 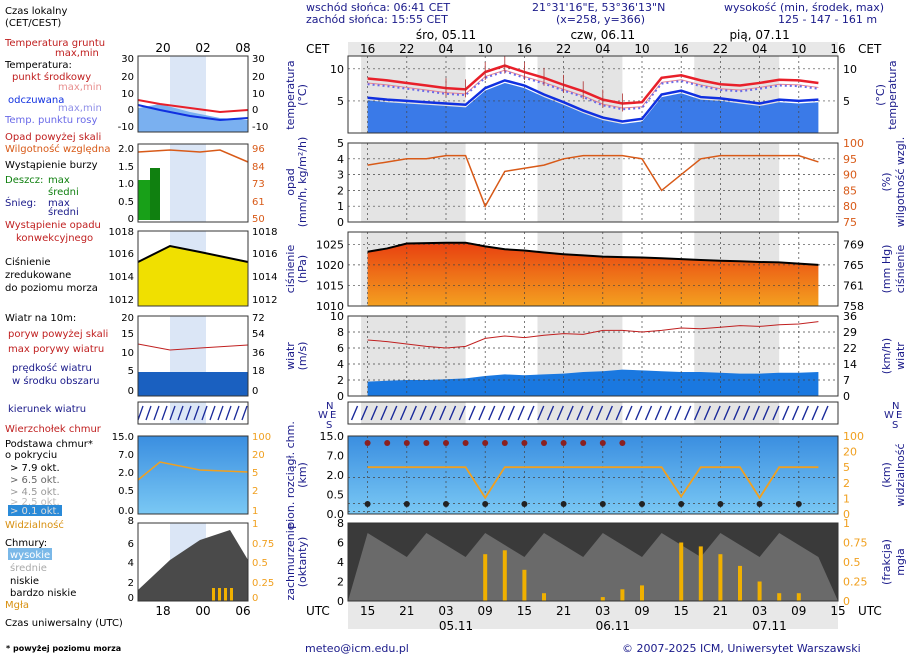 What do you see at coordinates (131, 598) in the screenshot?
I see `legend-cover-tick: 0` at bounding box center [131, 598].